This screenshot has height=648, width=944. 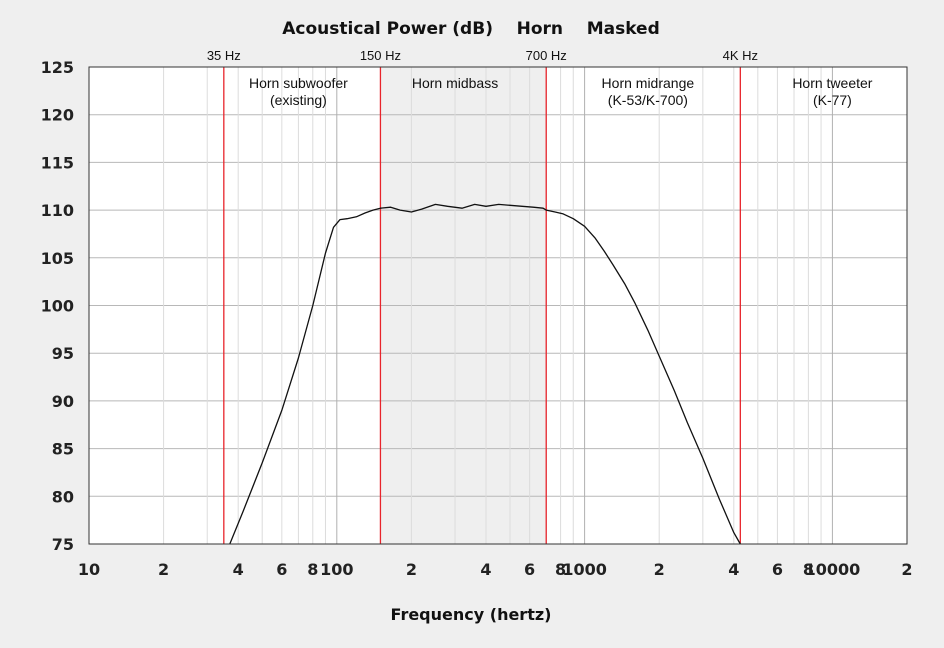 I want to click on marker-label: 35 Hz, so click(x=224, y=55).